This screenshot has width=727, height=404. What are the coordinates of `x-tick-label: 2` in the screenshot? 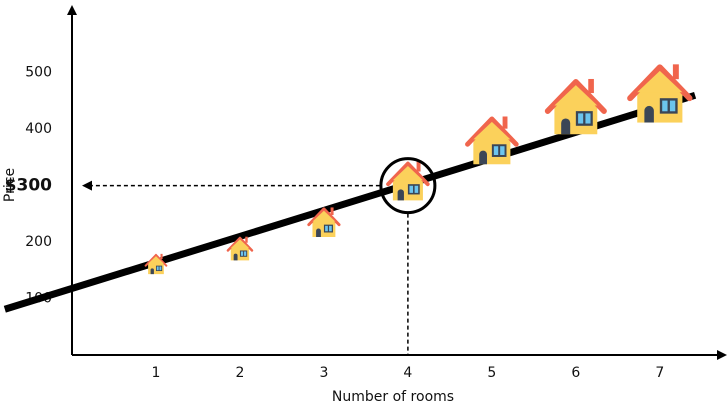 It's located at (239, 373).